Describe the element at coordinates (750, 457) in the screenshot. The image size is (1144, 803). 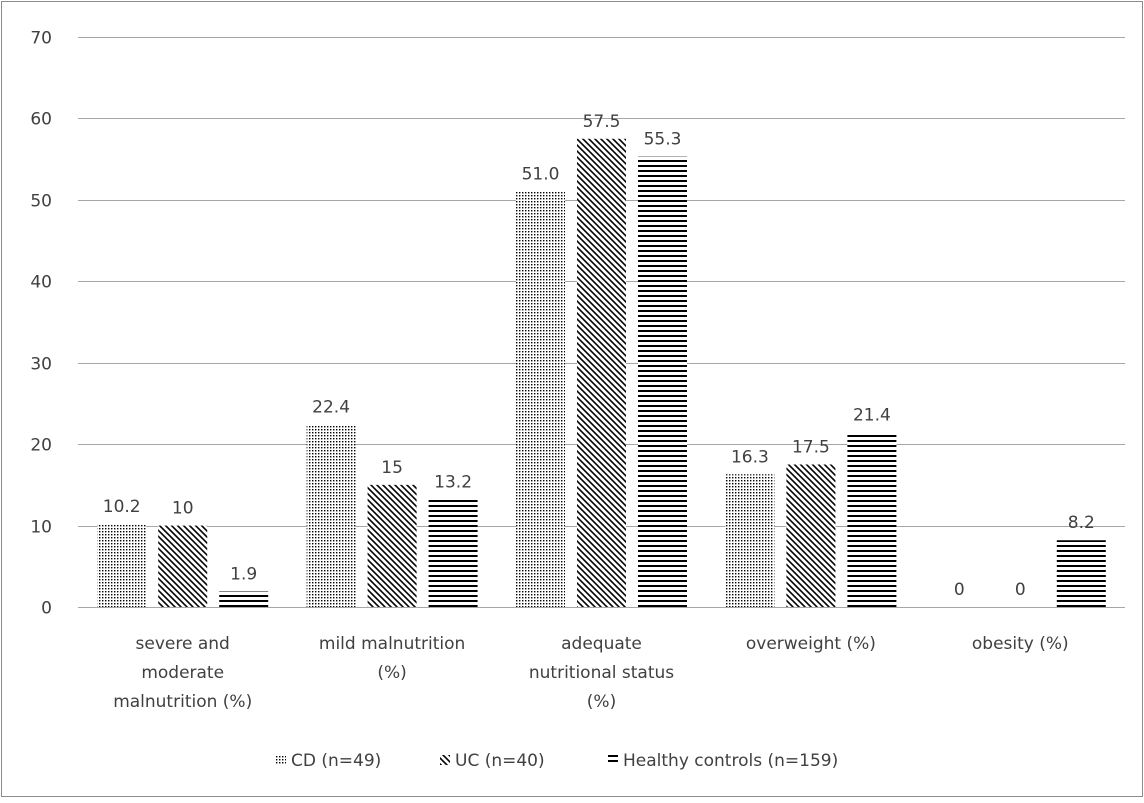
I see `data-label: 16.3` at that location.